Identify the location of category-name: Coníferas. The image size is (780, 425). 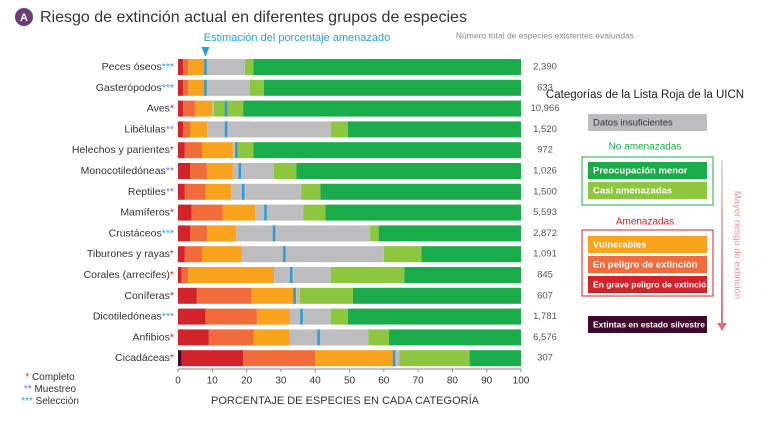
(147, 296).